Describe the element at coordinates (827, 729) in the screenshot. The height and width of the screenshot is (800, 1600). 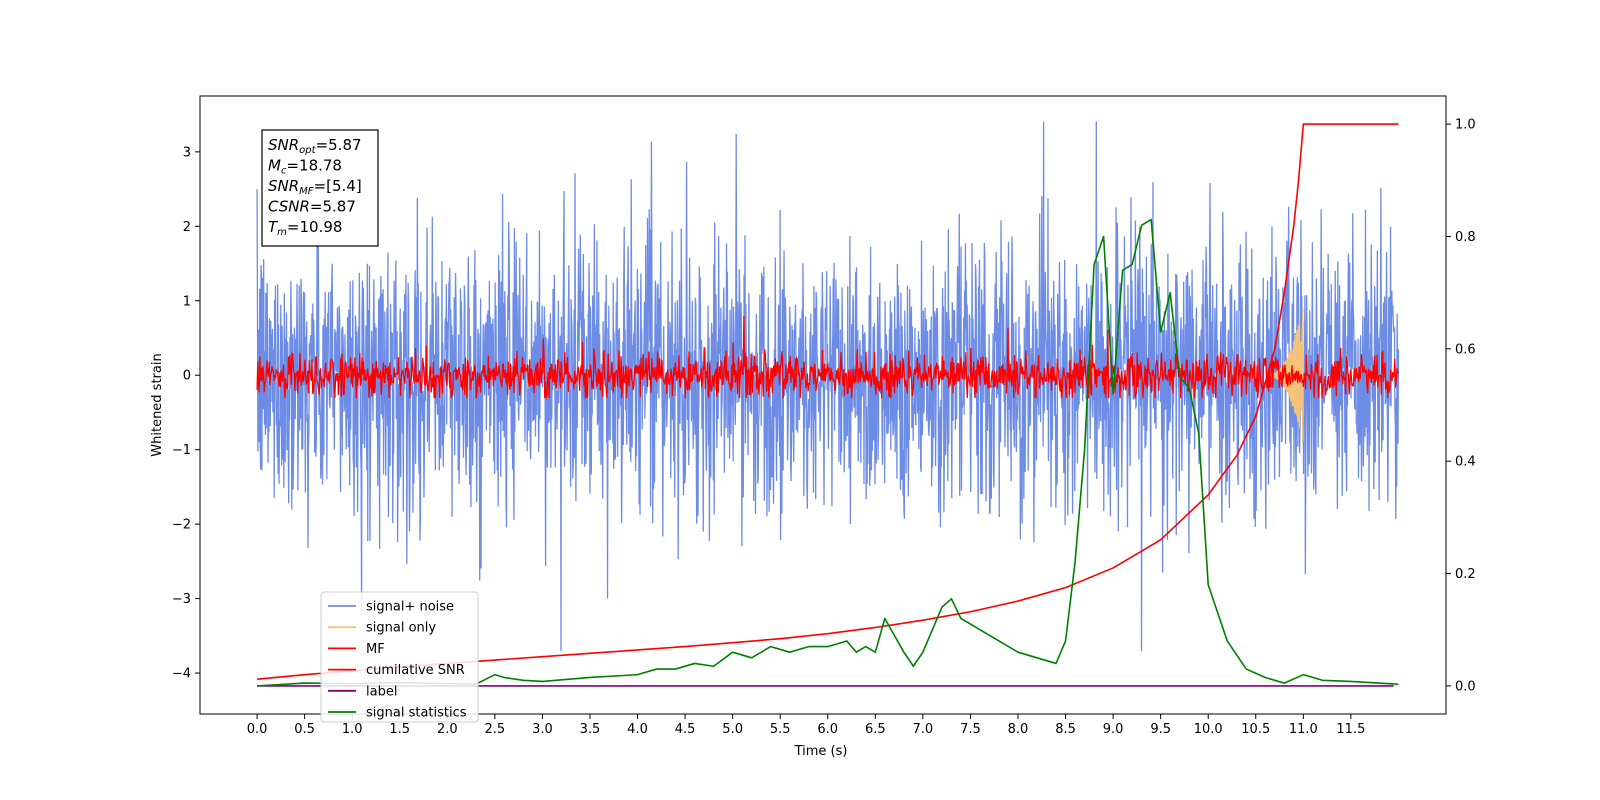
I see `x-tick-label: 6.0` at that location.